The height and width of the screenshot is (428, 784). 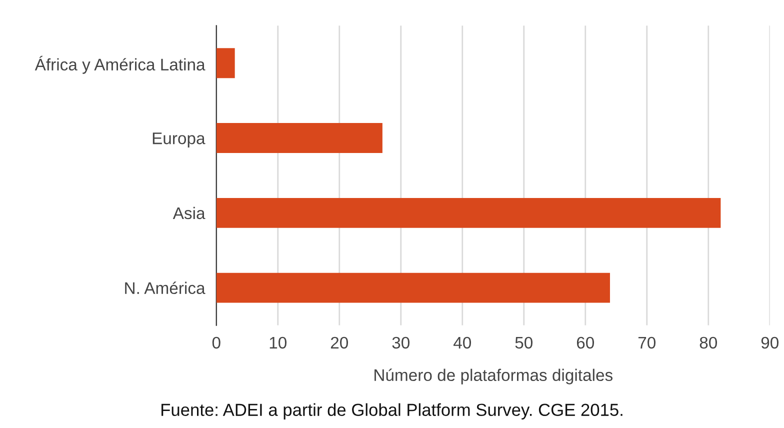 What do you see at coordinates (401, 342) in the screenshot?
I see `x-tick-label: 30` at bounding box center [401, 342].